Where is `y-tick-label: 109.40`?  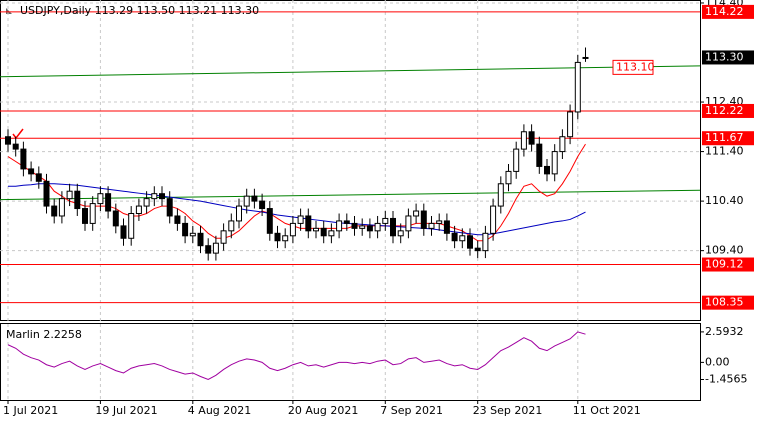
y-tick-label: 109.40 is located at coordinates (724, 250).